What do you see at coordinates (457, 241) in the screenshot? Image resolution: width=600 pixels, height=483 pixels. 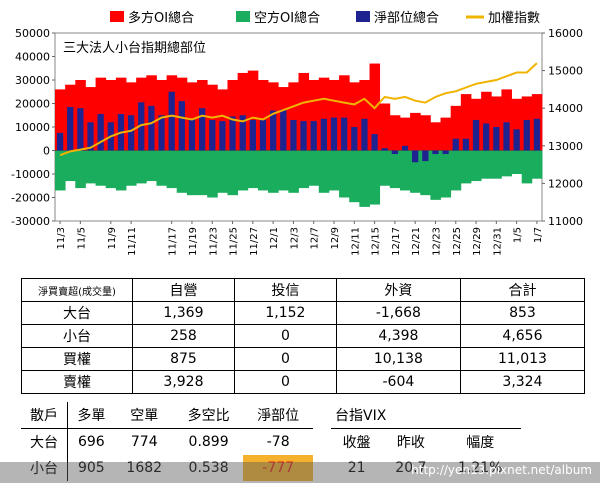 I see `x-axis-tick-label: 12/25` at bounding box center [457, 241].